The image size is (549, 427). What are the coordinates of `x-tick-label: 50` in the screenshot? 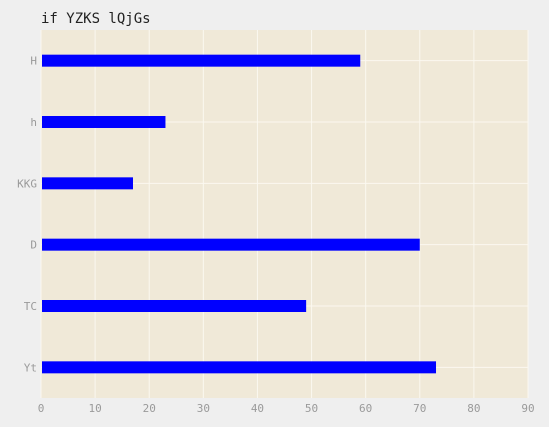 It's located at (311, 408).